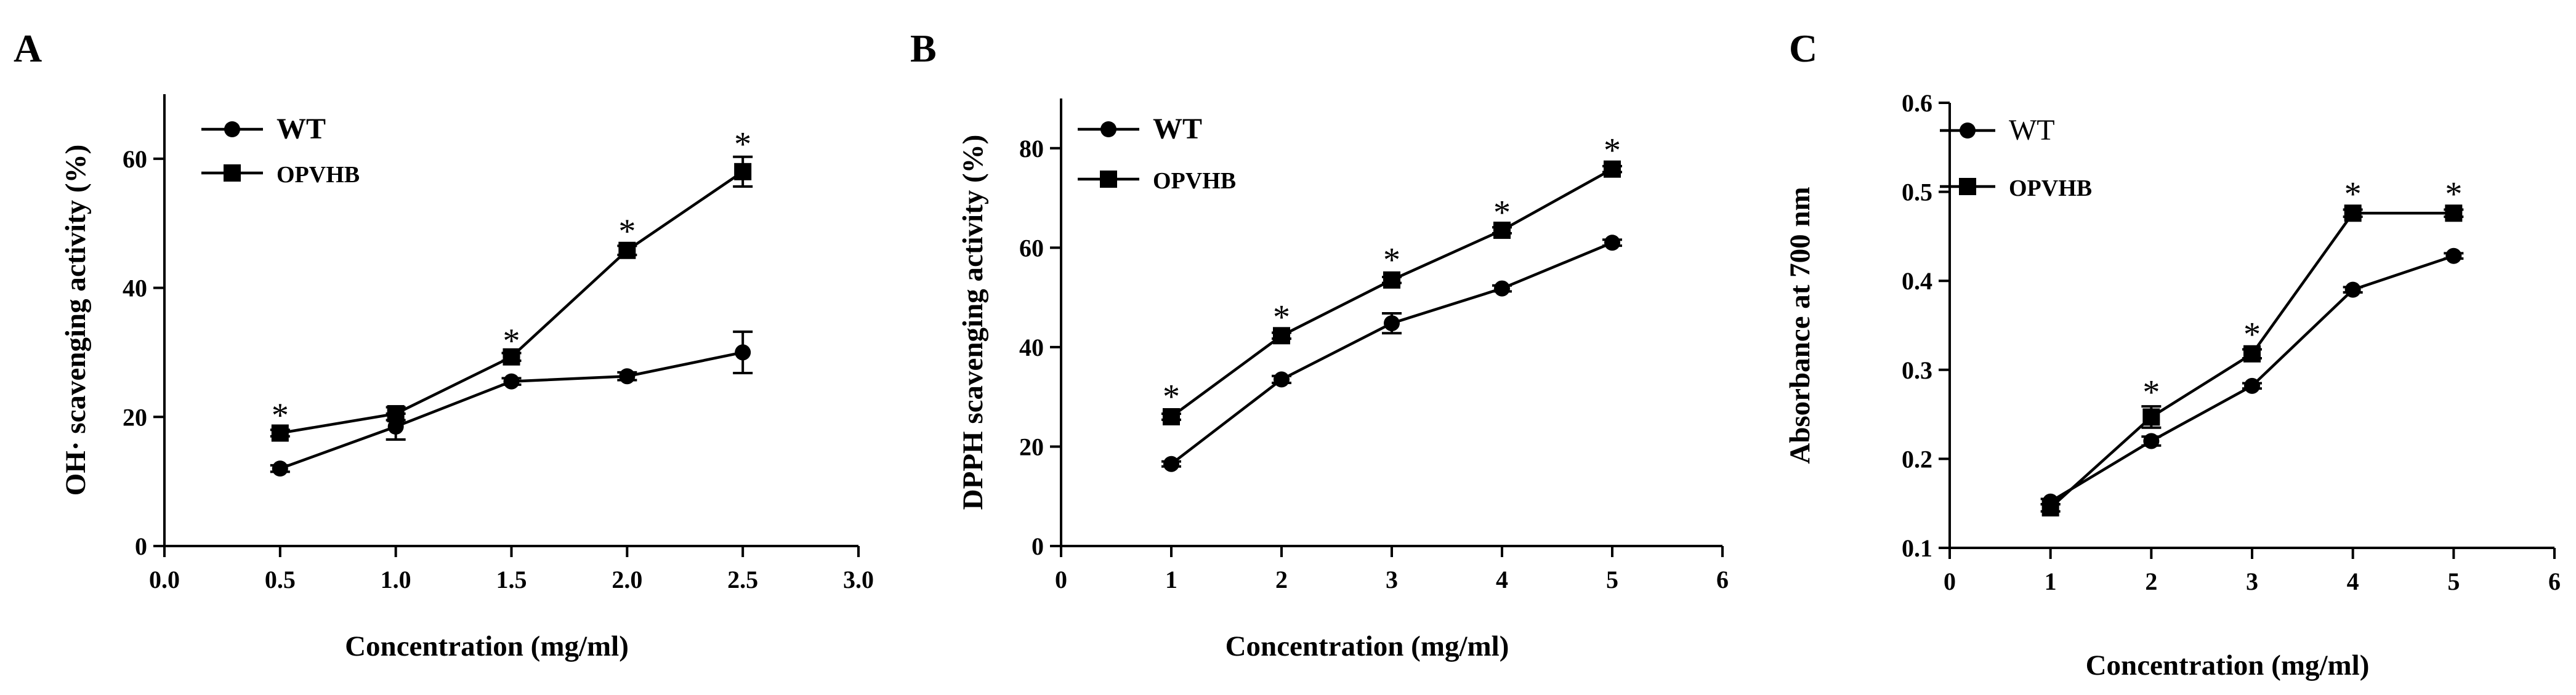 Image resolution: width=2576 pixels, height=695 pixels. Describe the element at coordinates (1800, 325) in the screenshot. I see `y-axis-title: Absorbance at 700 nm` at that location.